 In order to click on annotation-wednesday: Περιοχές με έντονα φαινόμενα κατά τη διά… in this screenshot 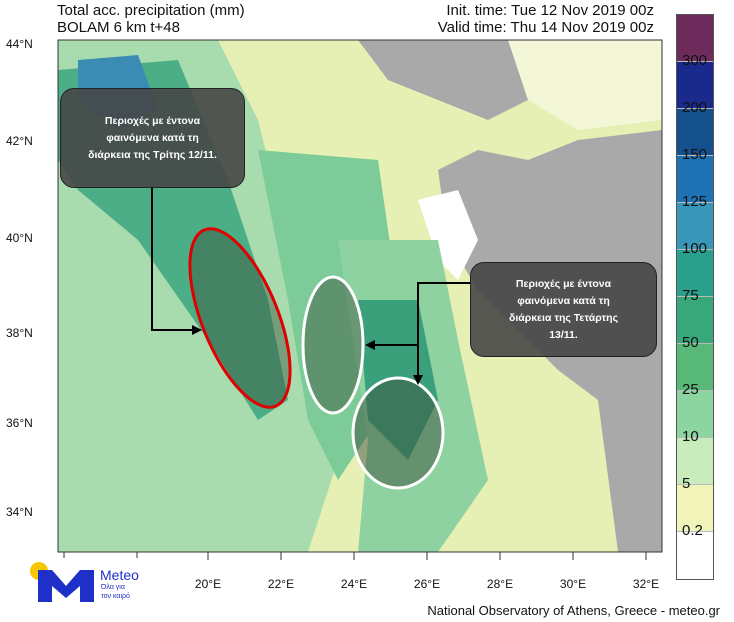, I will do `click(563, 309)`.